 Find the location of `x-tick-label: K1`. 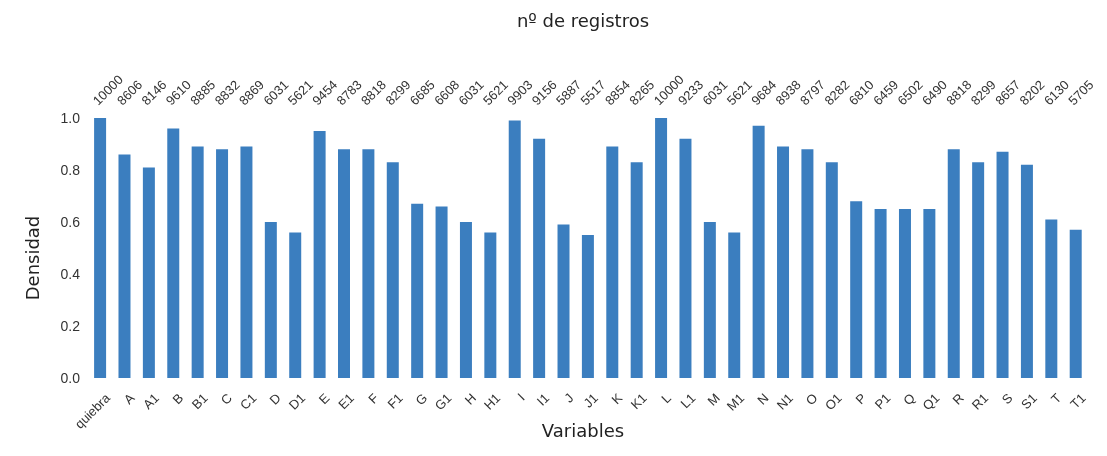

x-tick-label: K1 is located at coordinates (638, 401).